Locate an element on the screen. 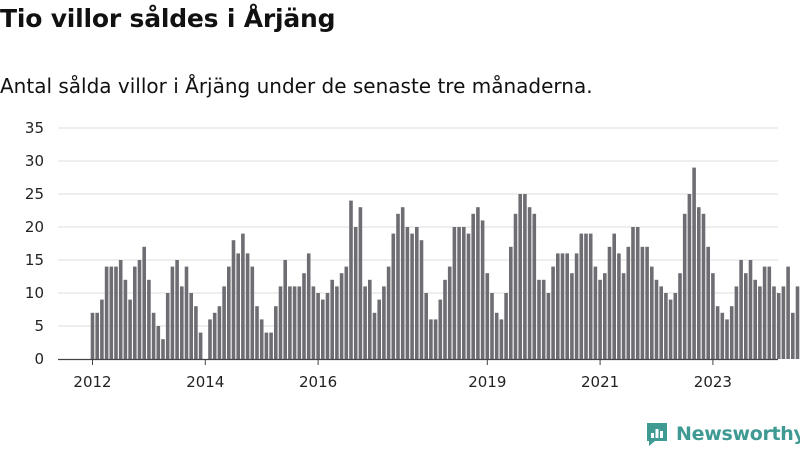 This screenshot has width=800, height=450. y-tick-label: 10 is located at coordinates (34, 293).